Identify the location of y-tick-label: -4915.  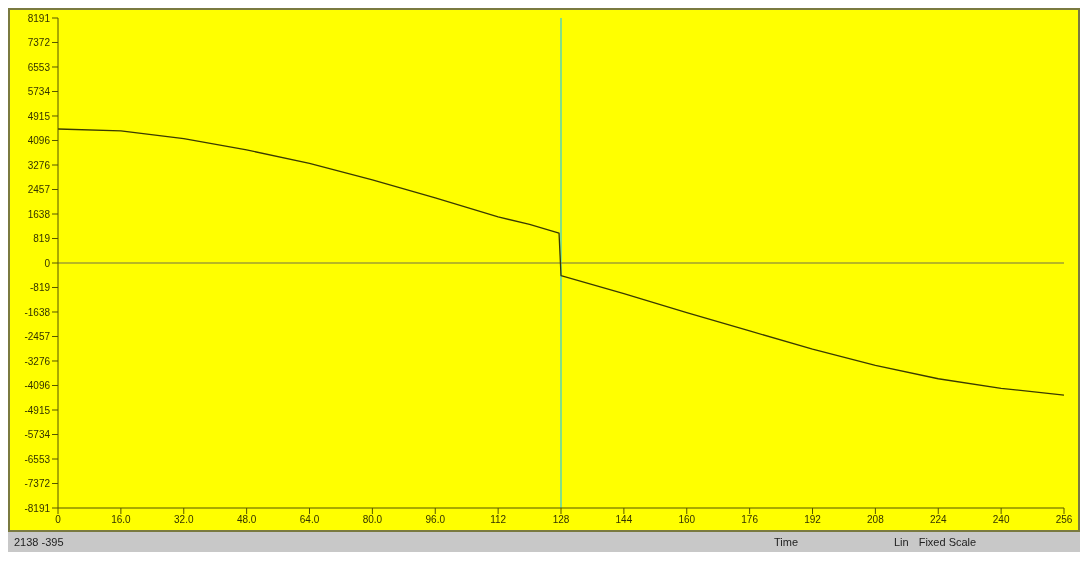
(37, 410).